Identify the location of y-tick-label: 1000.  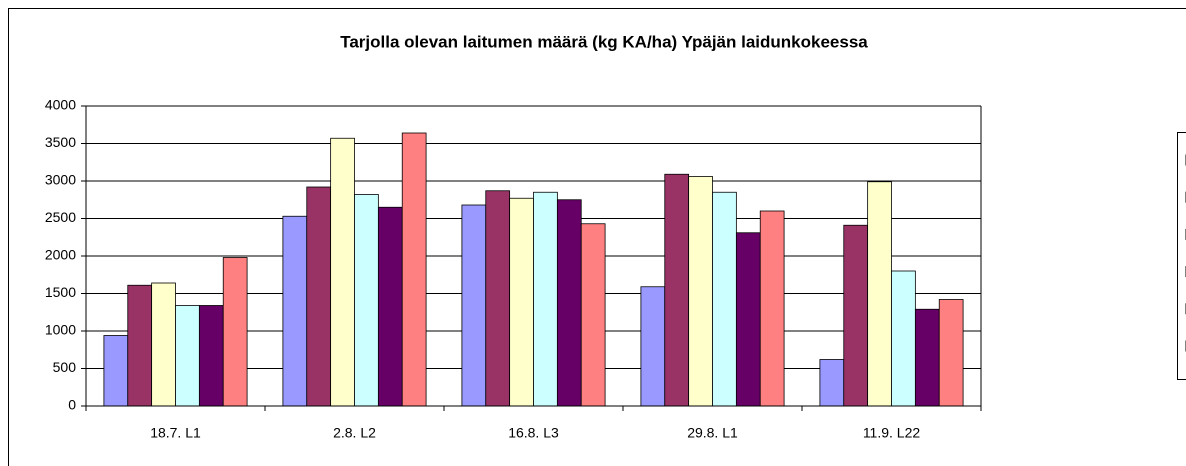
(60, 330).